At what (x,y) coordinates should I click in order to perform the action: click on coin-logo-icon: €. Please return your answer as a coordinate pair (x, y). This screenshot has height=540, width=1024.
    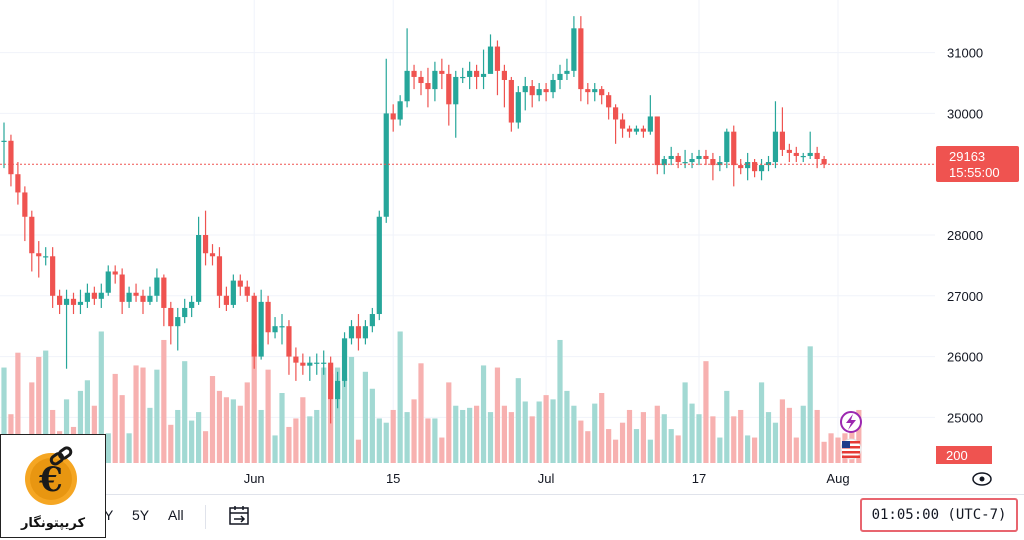
    Looking at the image, I should click on (51, 475).